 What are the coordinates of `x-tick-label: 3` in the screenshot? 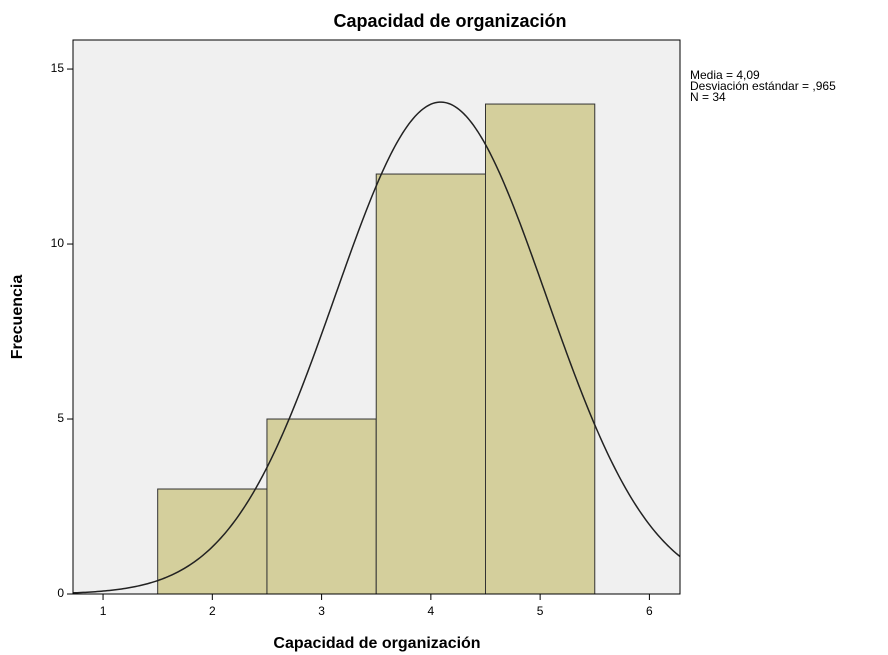 It's located at (321, 611).